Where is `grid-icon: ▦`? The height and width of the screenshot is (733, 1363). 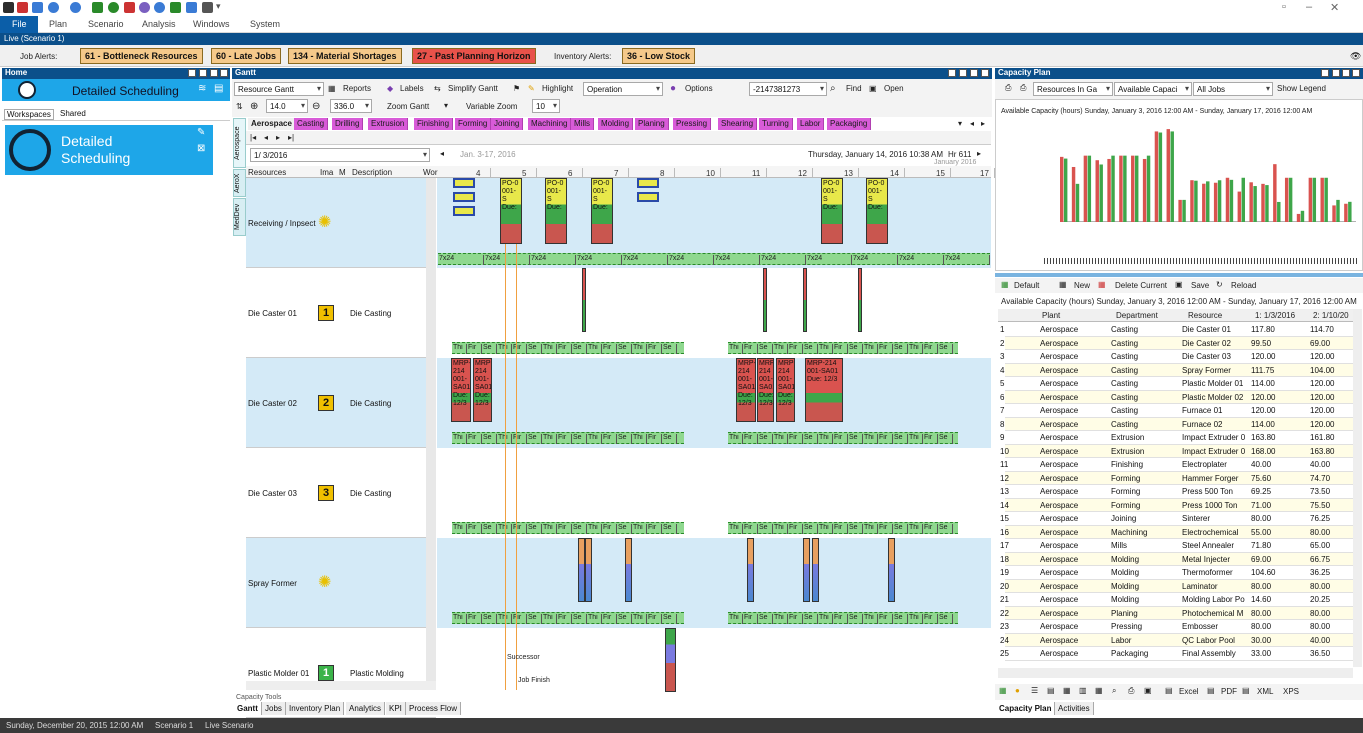
grid-icon: ▦ is located at coordinates (1099, 690).